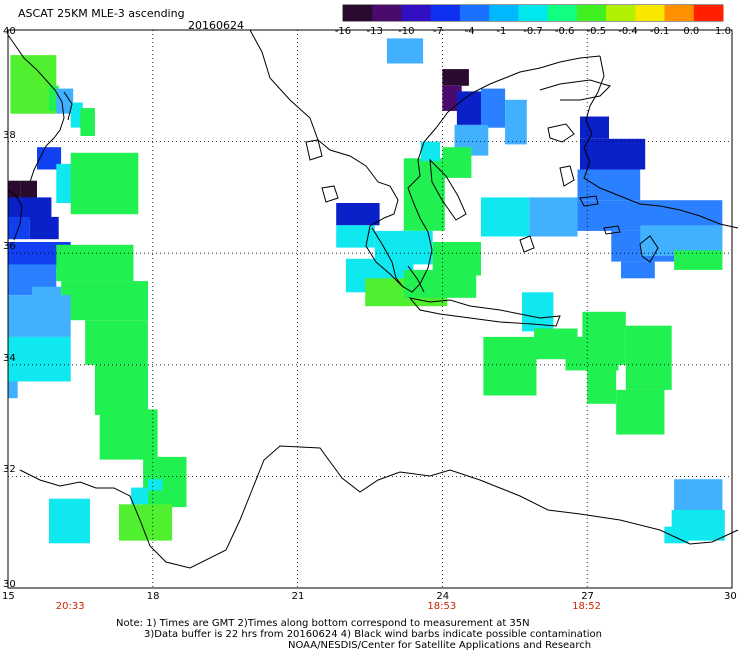 Image resolution: width=740 pixels, height=652 pixels. Describe the element at coordinates (153, 596) in the screenshot. I see `lon-tick-label: 18` at that location.